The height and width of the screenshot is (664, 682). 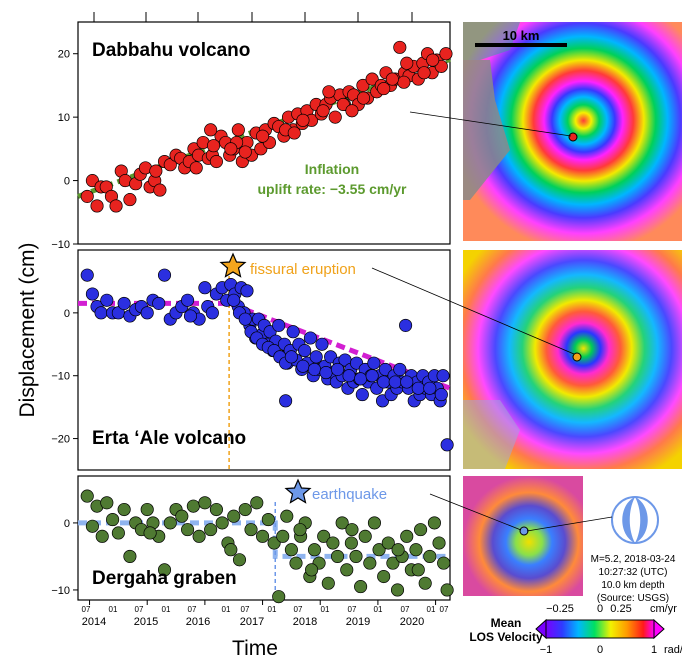 What do you see at coordinates (633, 572) in the screenshot?
I see `quake-info-line: 10:27:32 (UTC)` at bounding box center [633, 572].